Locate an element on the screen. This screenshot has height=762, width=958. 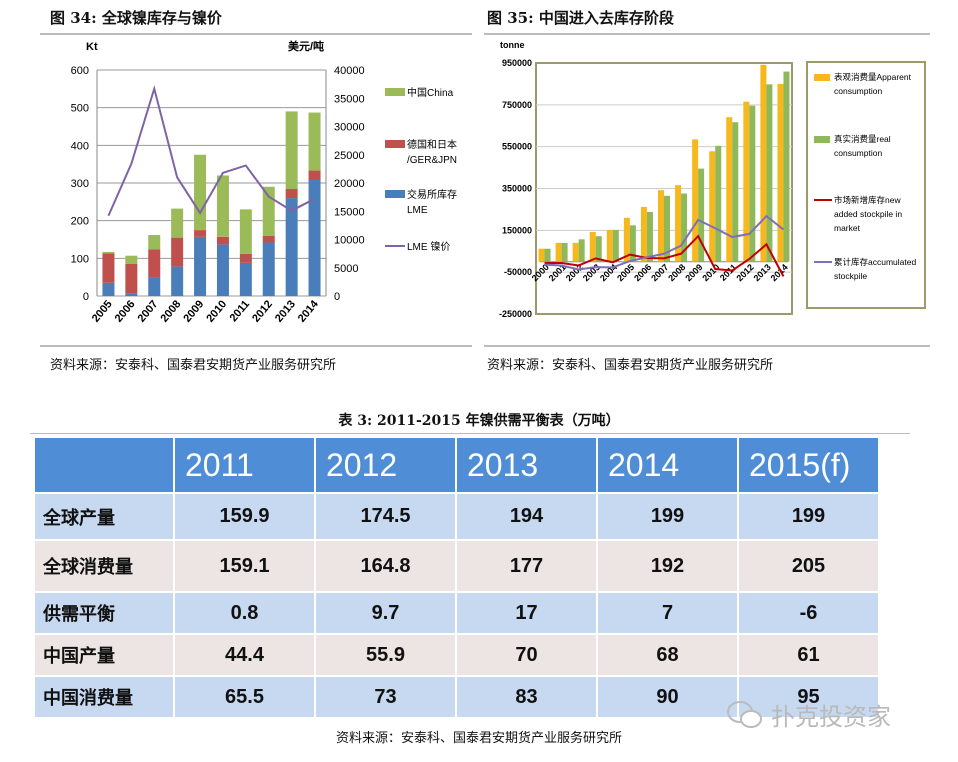
cell: 55.9 is located at coordinates (385, 655).